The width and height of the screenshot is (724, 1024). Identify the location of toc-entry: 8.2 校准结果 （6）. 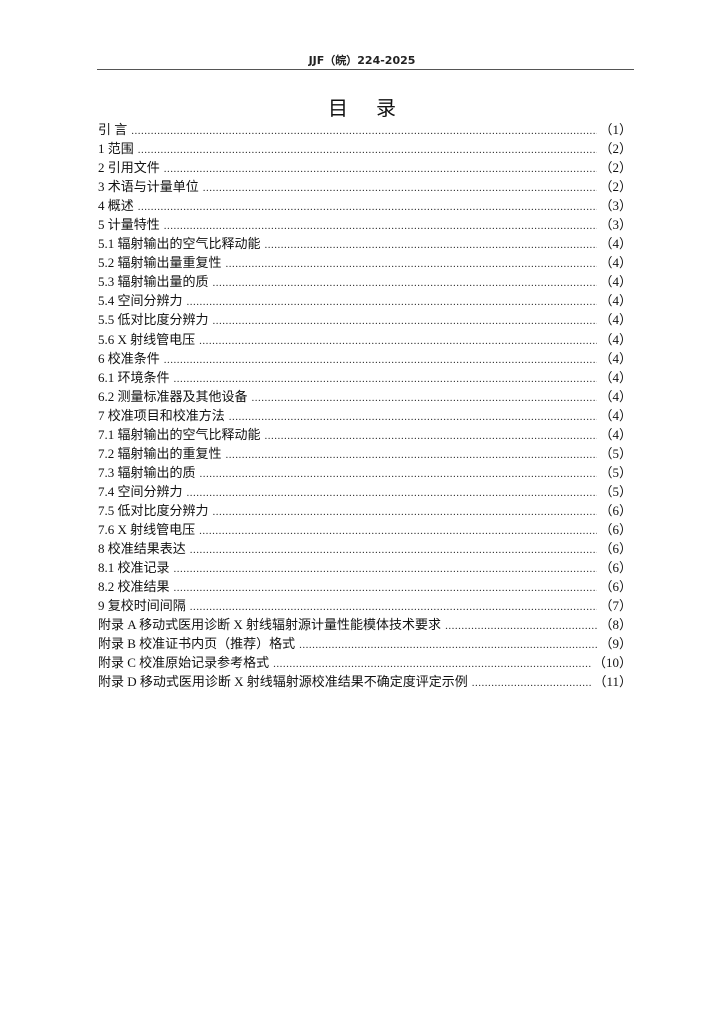
(365, 586).